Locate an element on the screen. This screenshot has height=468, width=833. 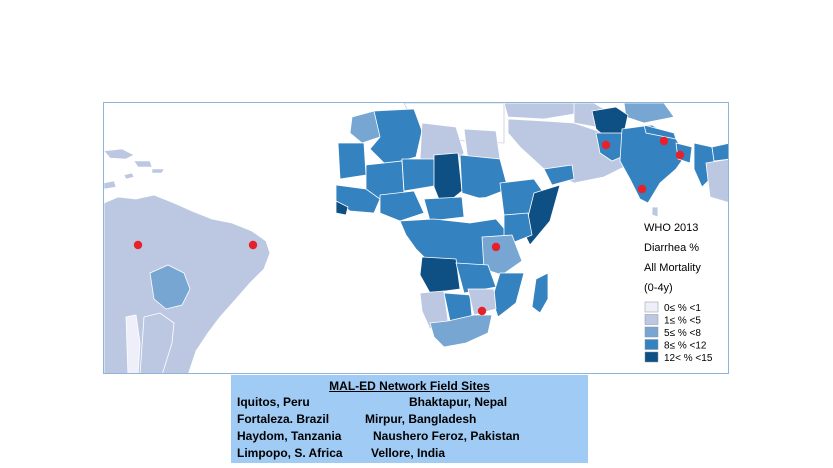
pakistan-region is located at coordinates (611, 147).